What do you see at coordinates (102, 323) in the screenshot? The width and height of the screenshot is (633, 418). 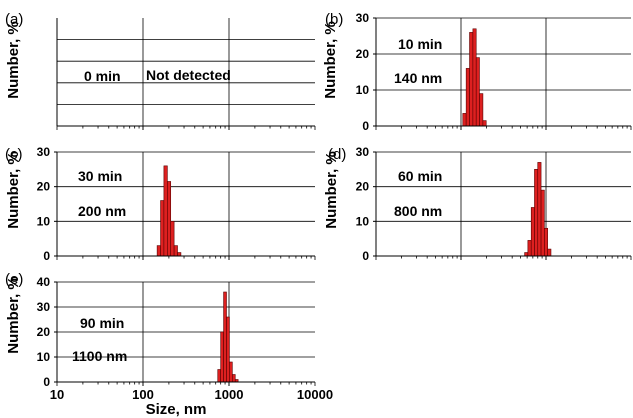 I see `panel-e-time-annotation: 90 min` at bounding box center [102, 323].